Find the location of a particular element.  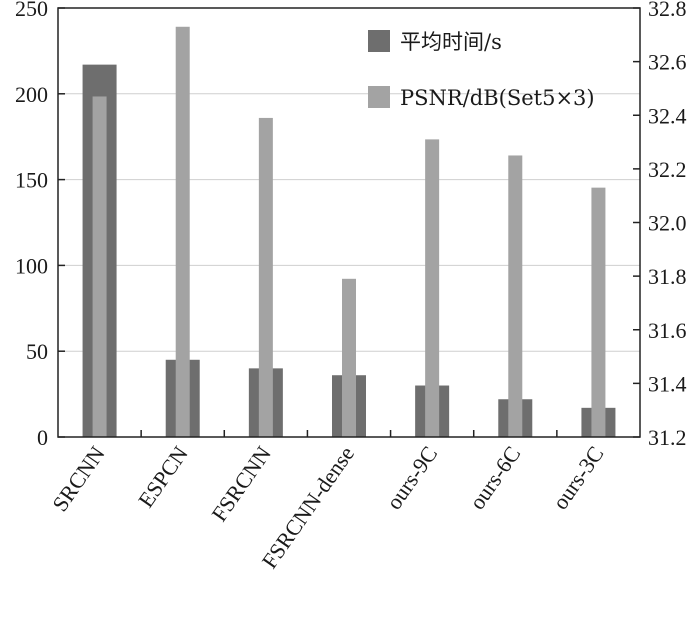

left-tick-label: 100 is located at coordinates (31, 265).